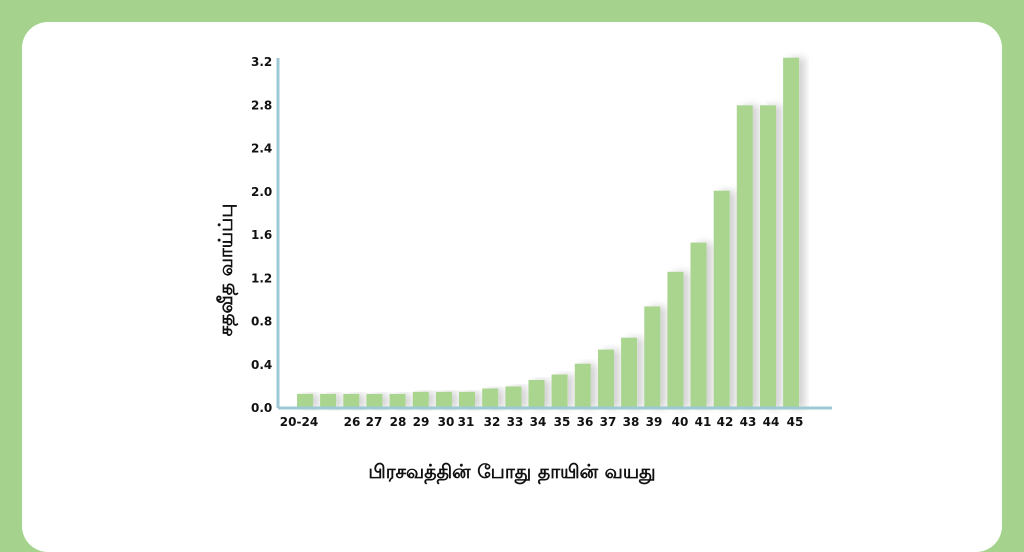 The height and width of the screenshot is (552, 1024). What do you see at coordinates (261, 408) in the screenshot?
I see `y-tick-label: 0.0` at bounding box center [261, 408].